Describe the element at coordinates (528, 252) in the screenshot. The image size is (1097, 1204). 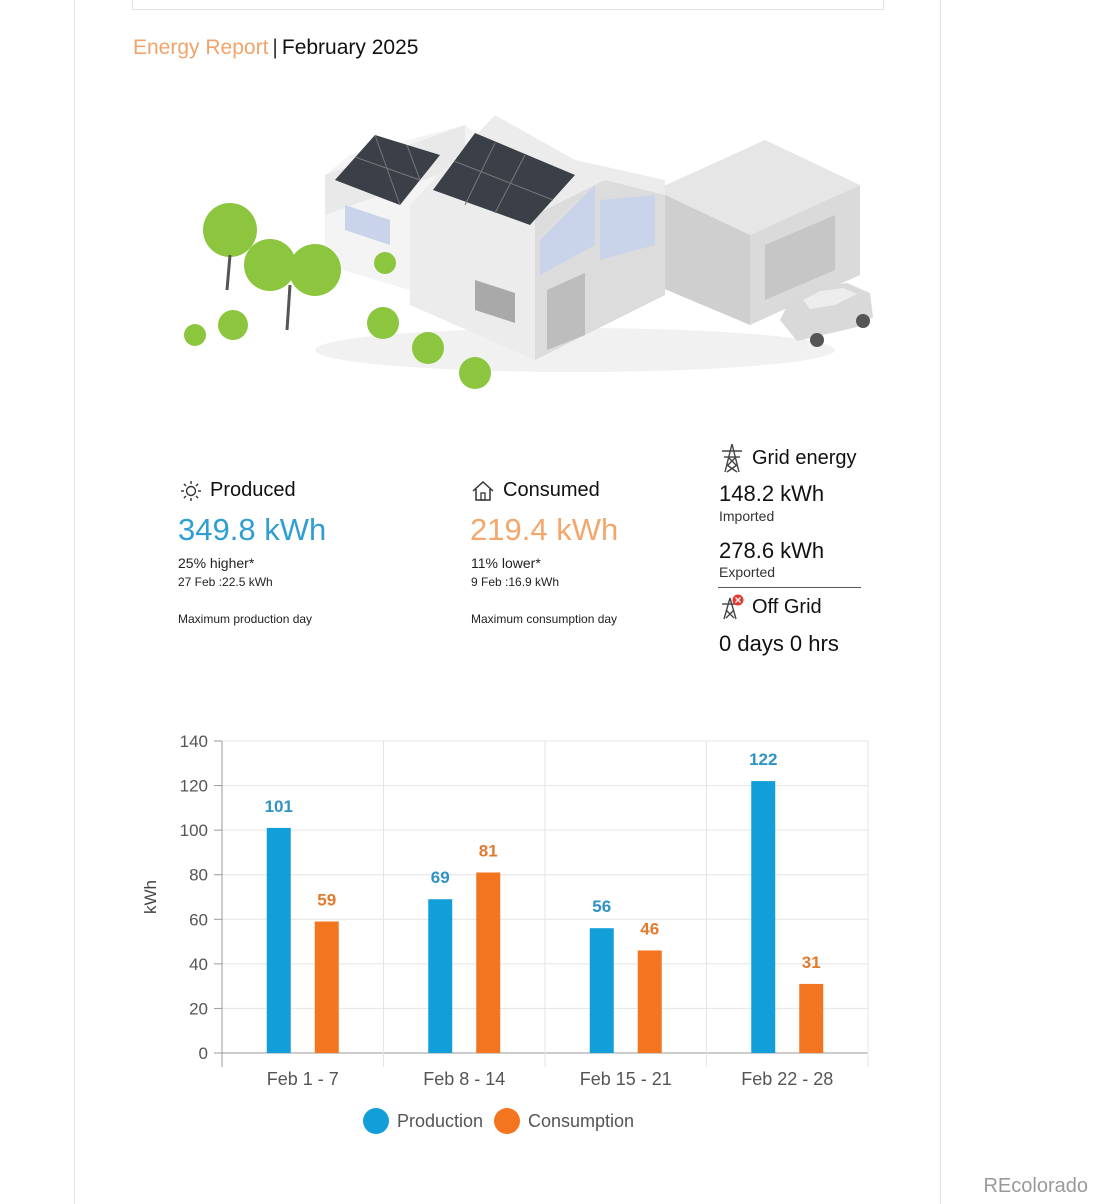
I see `house-illustration` at that location.